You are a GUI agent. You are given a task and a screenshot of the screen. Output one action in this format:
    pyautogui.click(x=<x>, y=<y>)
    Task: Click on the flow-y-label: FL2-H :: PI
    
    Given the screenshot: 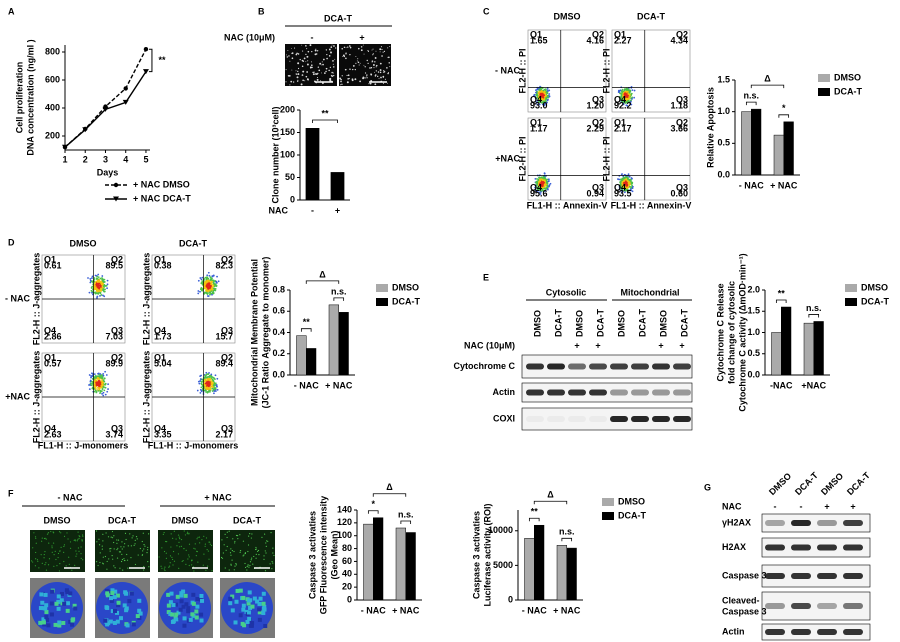 What is the action you would take?
    pyautogui.click(x=606, y=159)
    